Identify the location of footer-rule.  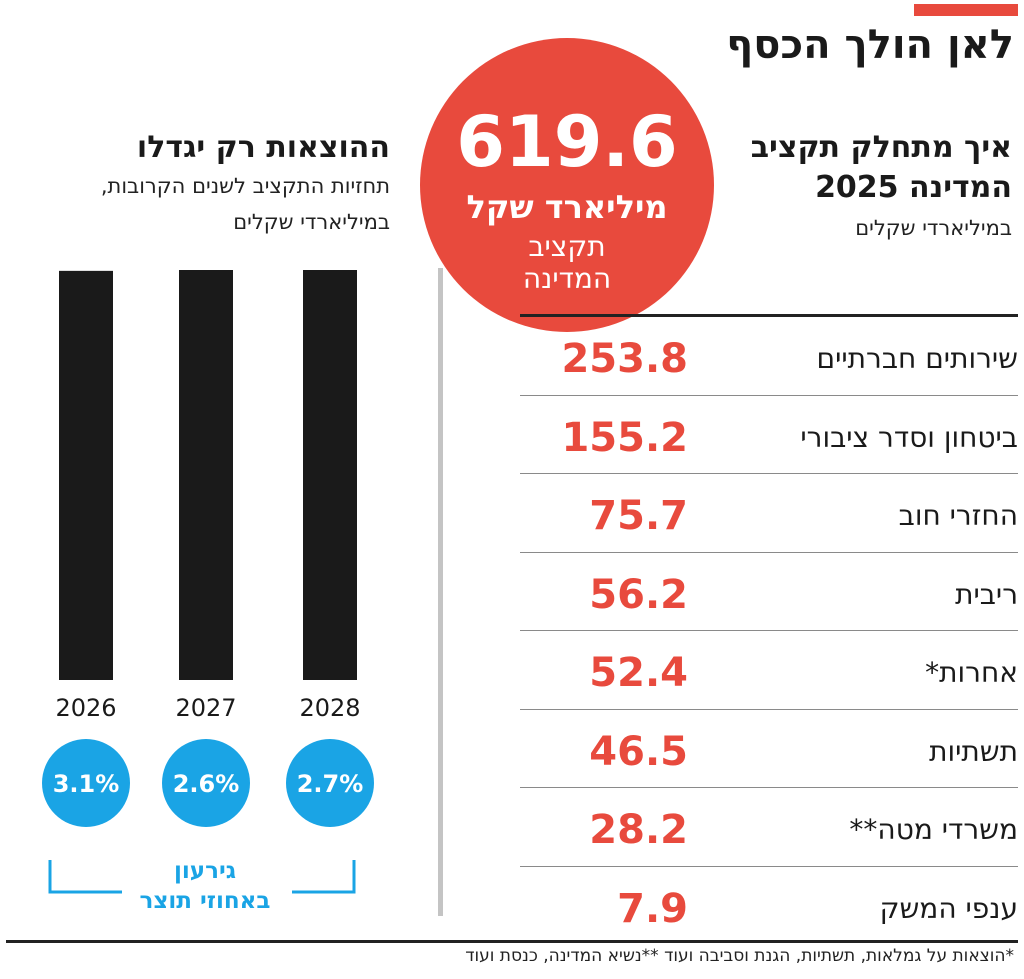
(512, 941).